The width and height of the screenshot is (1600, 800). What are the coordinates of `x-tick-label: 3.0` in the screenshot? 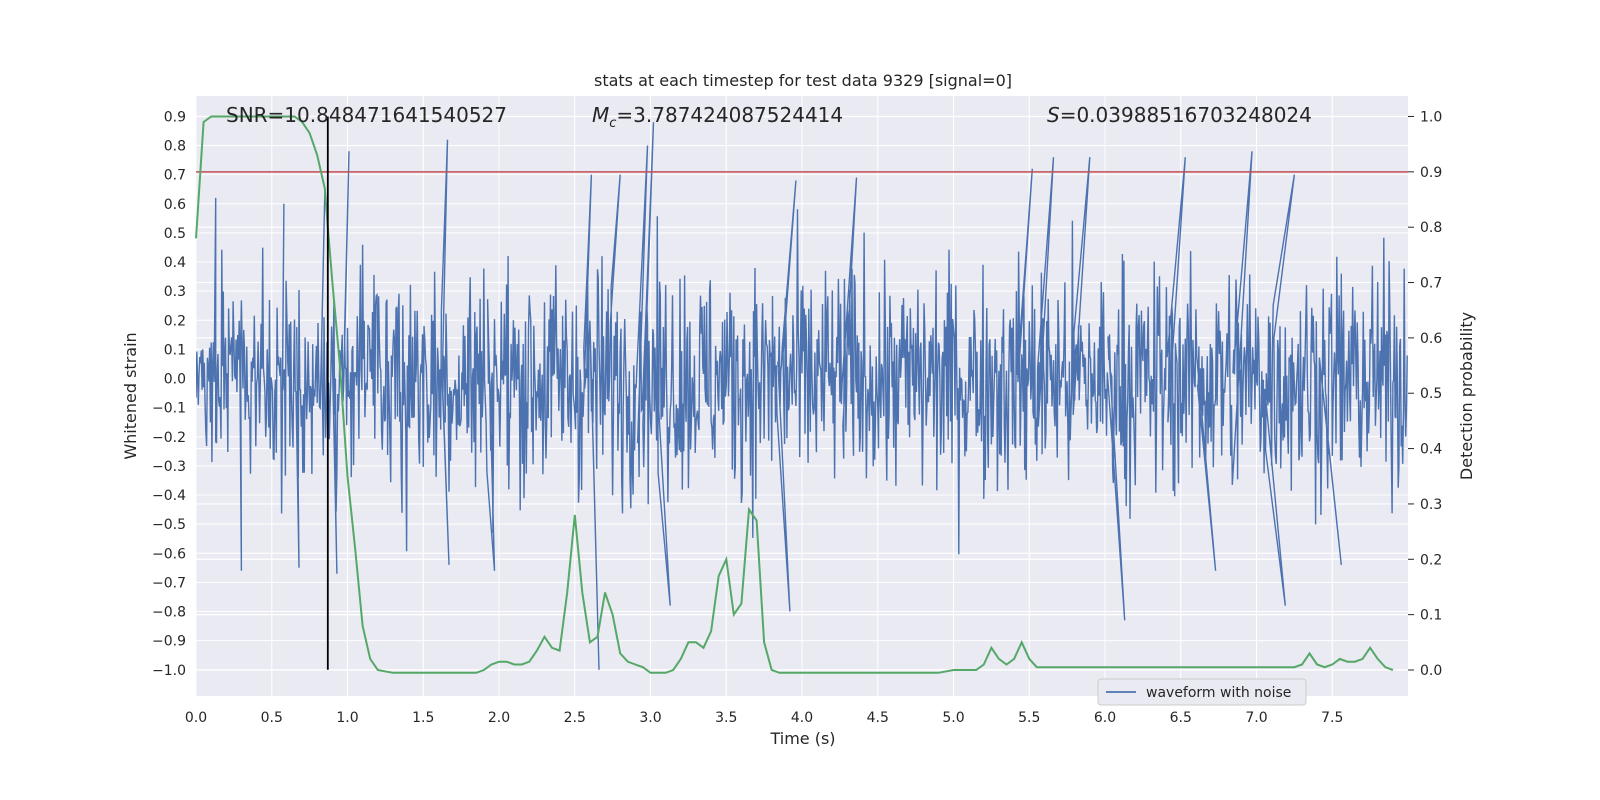 It's located at (650, 718).